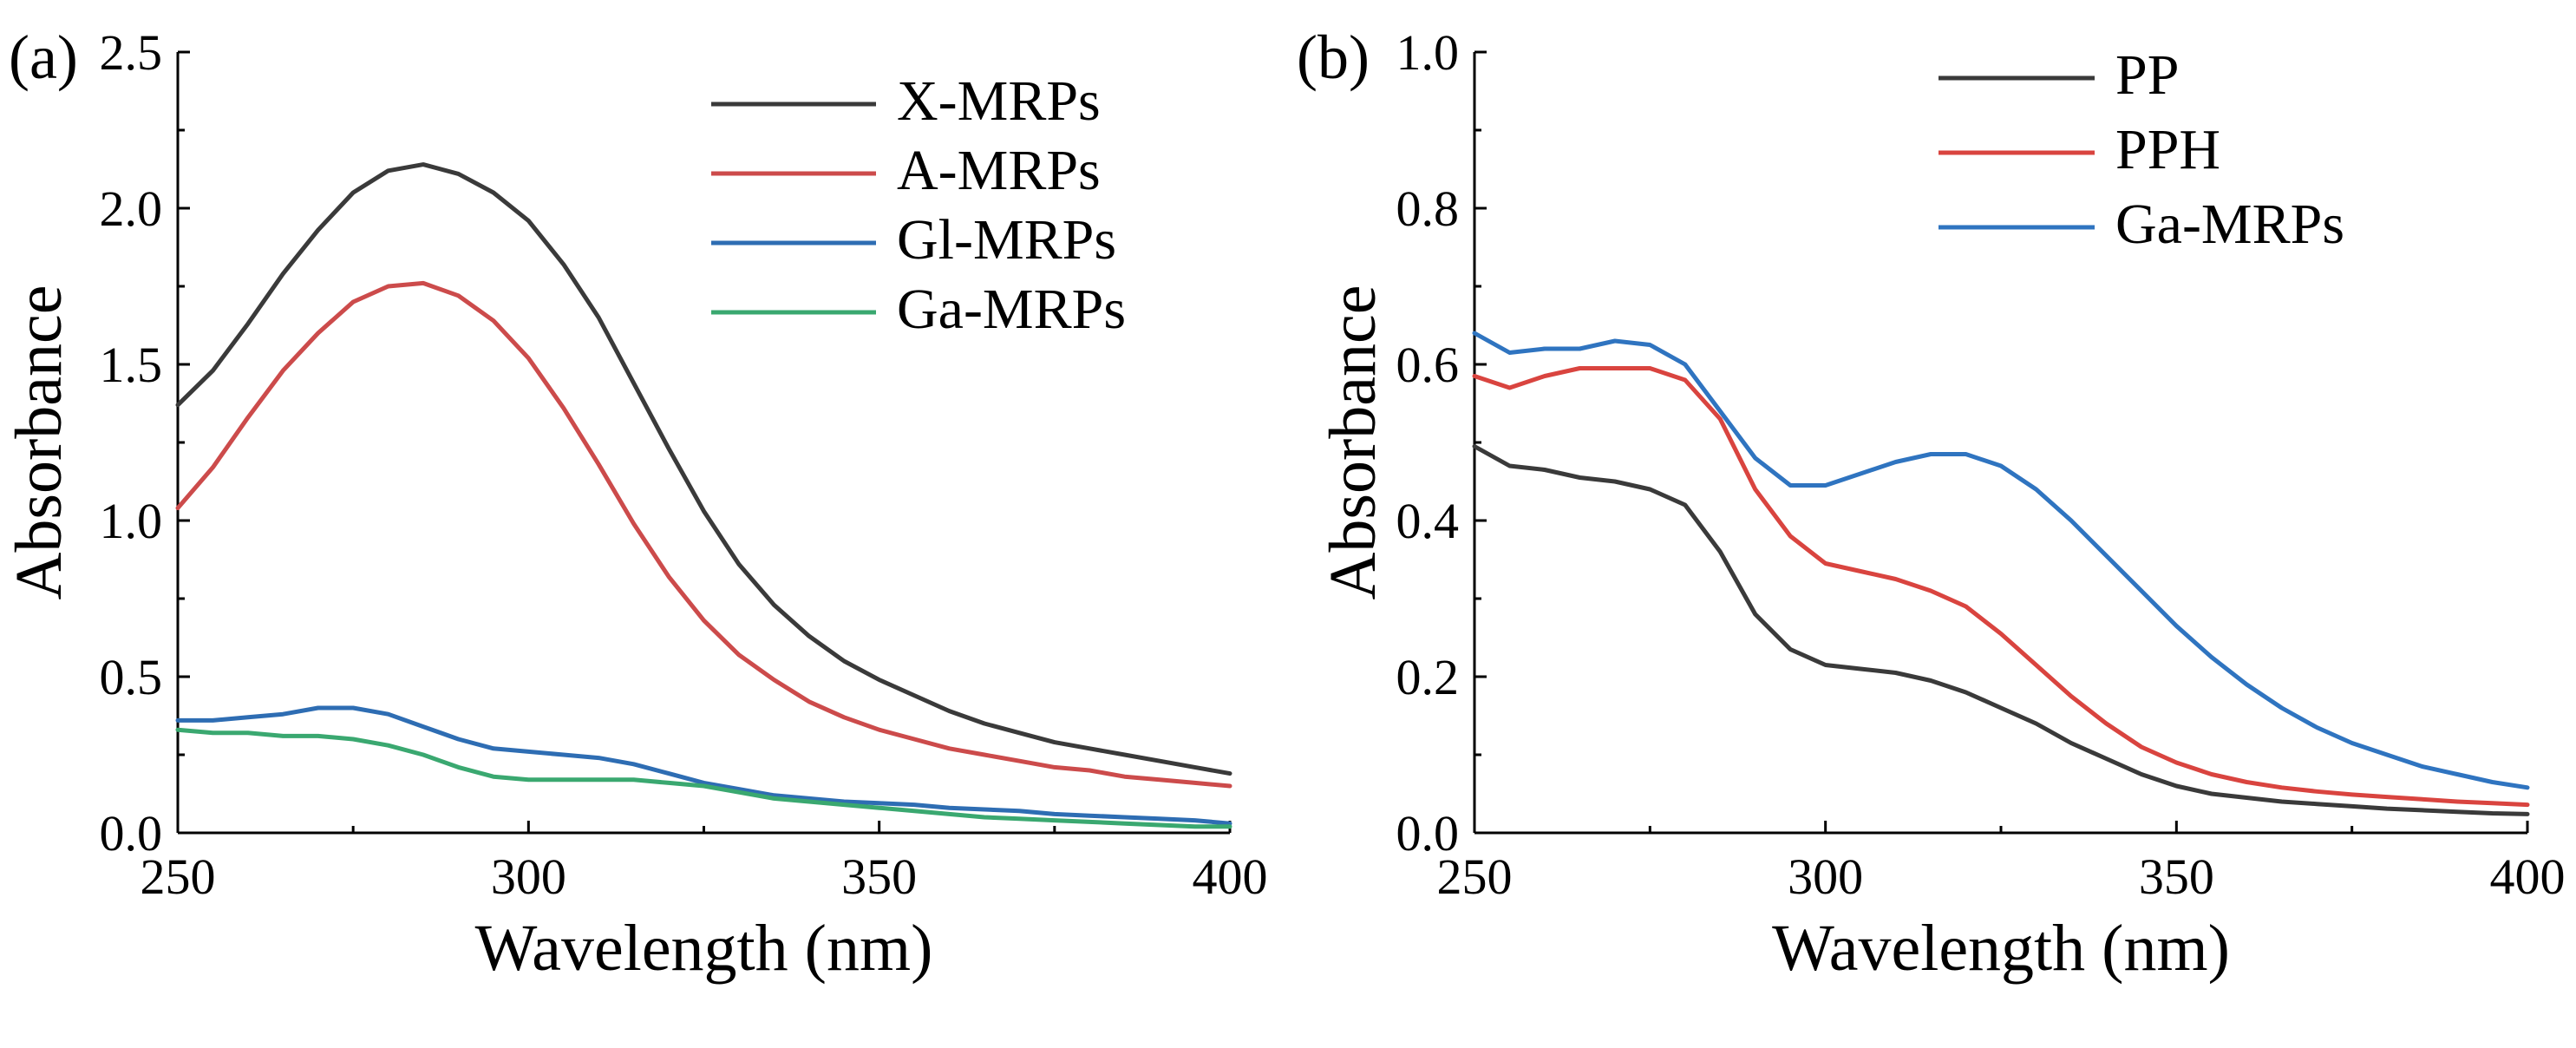 The image size is (2576, 1048). Describe the element at coordinates (1428, 521) in the screenshot. I see `y-tick-label: 0.4` at that location.